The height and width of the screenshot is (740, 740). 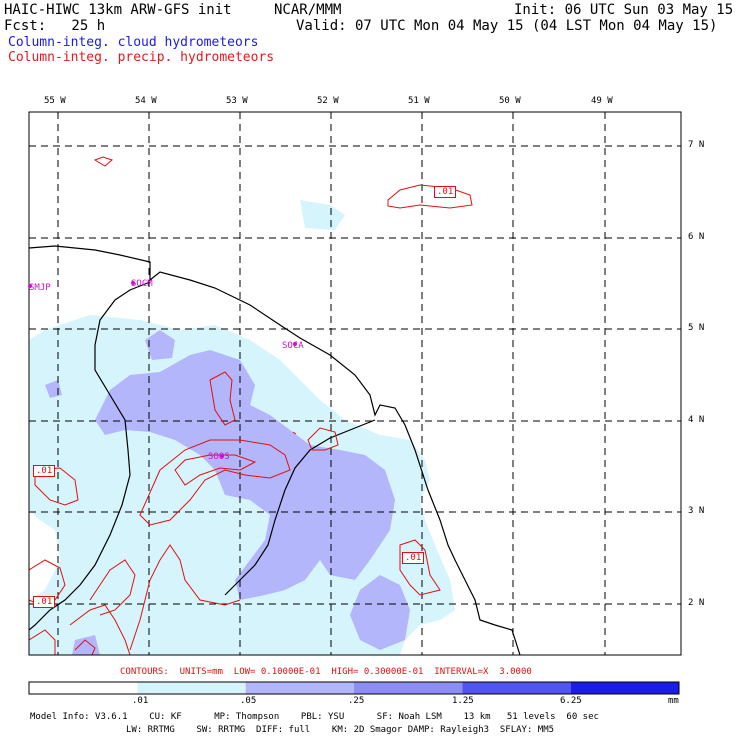 What do you see at coordinates (219, 457) in the screenshot?
I see `station-label-soos: SOOS` at bounding box center [219, 457].